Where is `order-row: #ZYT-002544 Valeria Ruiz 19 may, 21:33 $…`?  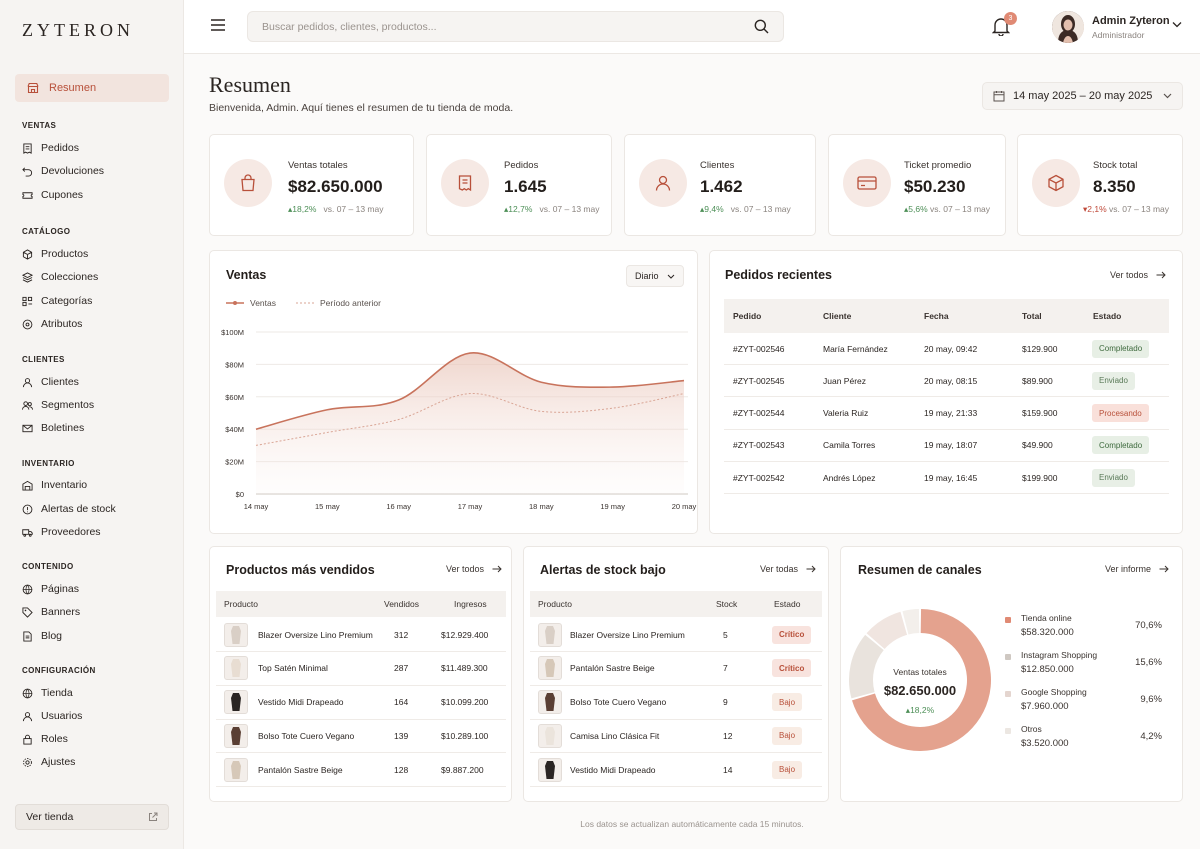 order-row: #ZYT-002544 Valeria Ruiz 19 may, 21:33 $… is located at coordinates (946, 414).